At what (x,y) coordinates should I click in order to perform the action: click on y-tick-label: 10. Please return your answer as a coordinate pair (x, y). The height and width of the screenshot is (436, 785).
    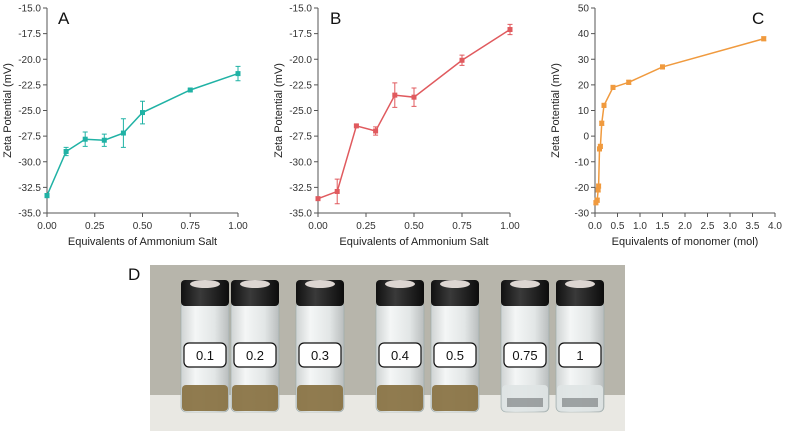
    Looking at the image, I should click on (584, 111).